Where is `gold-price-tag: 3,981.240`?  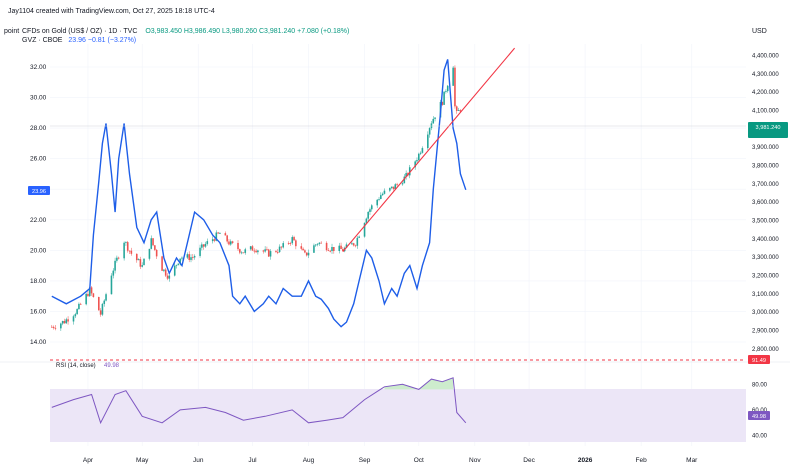 gold-price-tag: 3,981.240 is located at coordinates (768, 130).